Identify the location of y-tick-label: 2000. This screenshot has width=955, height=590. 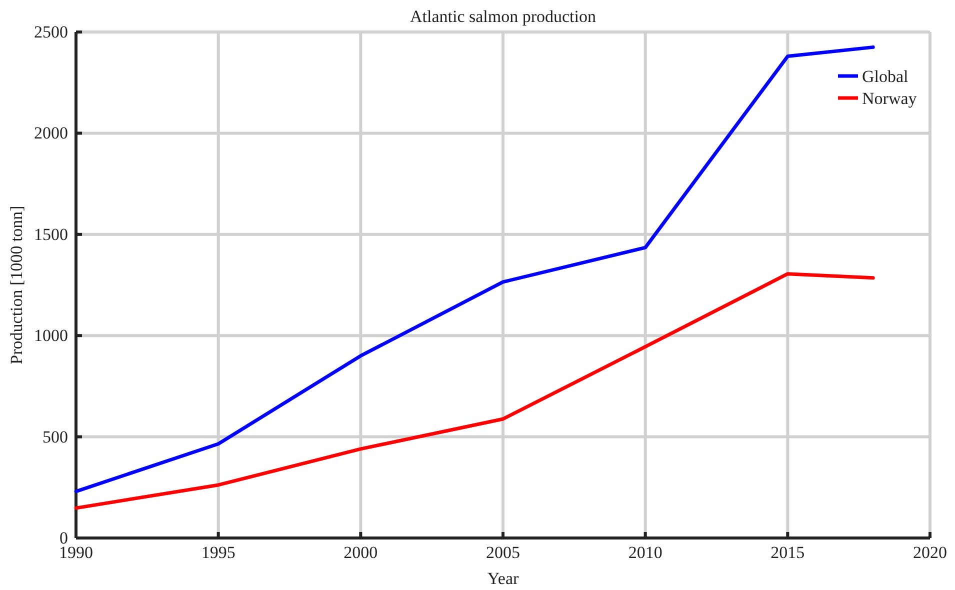
(51, 133).